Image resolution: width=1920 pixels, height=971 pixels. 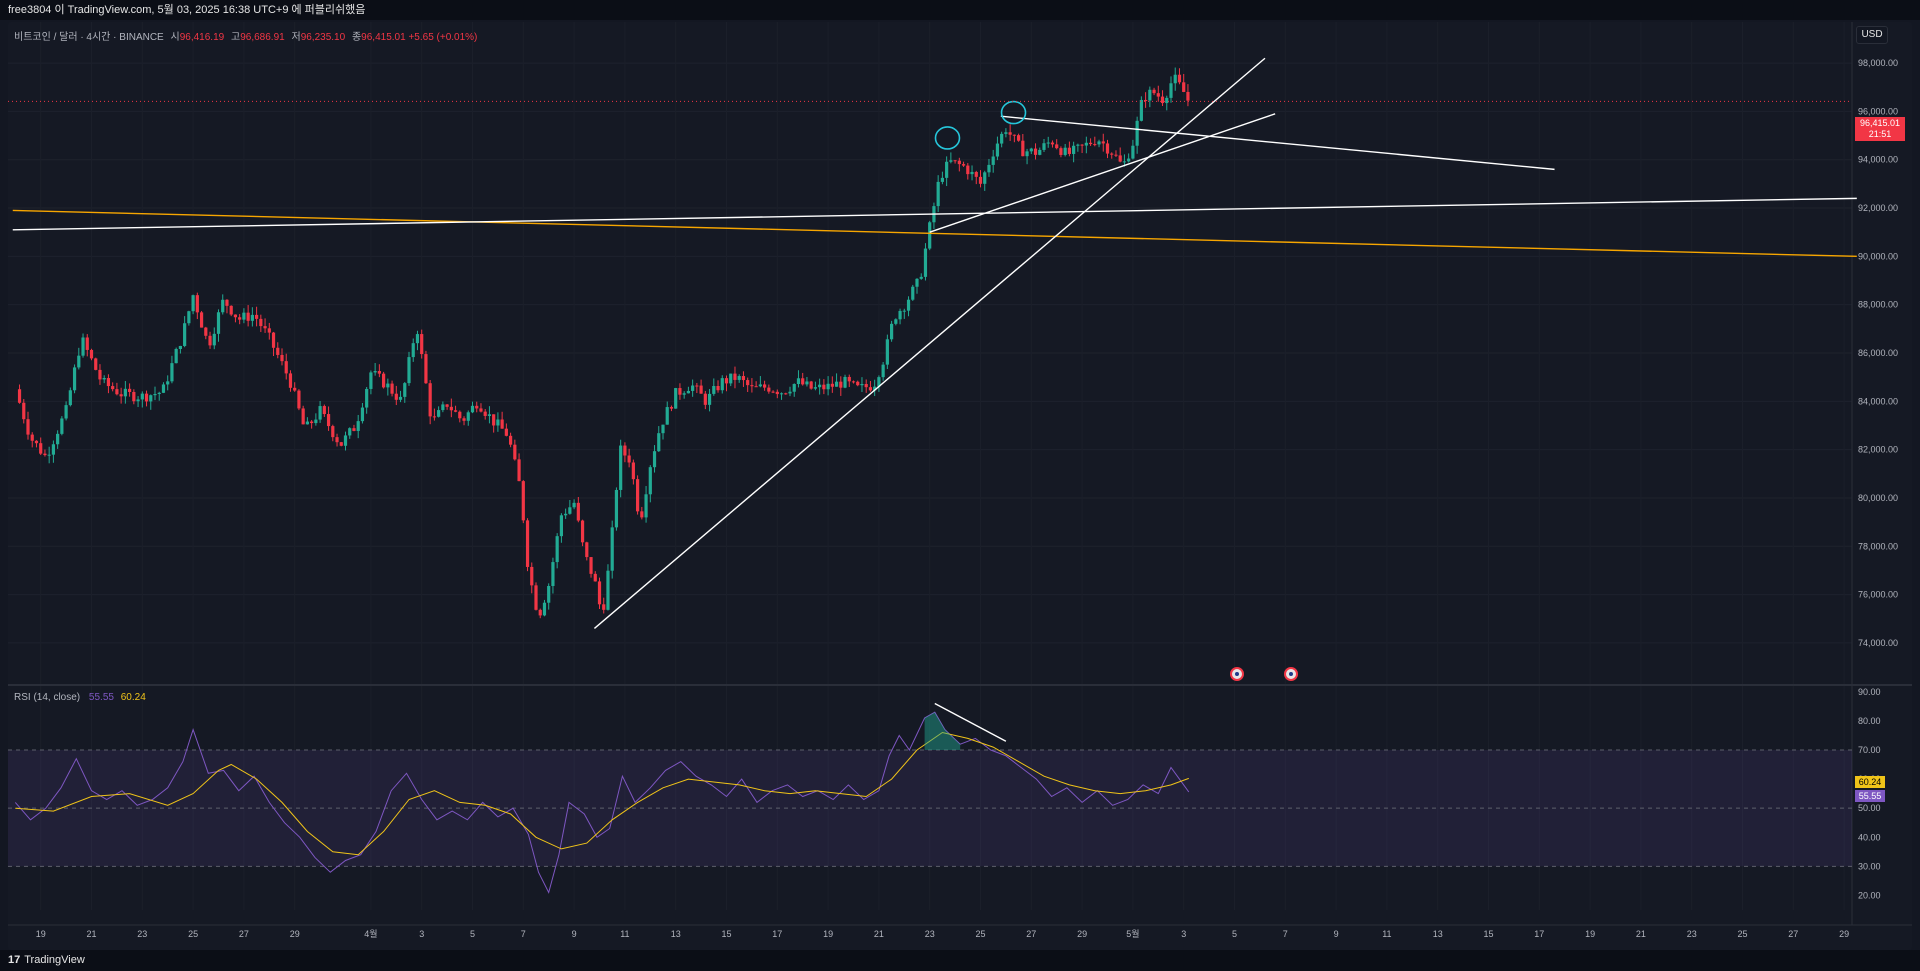 What do you see at coordinates (1869, 750) in the screenshot?
I see `rsi-tick-label: 70.00` at bounding box center [1869, 750].